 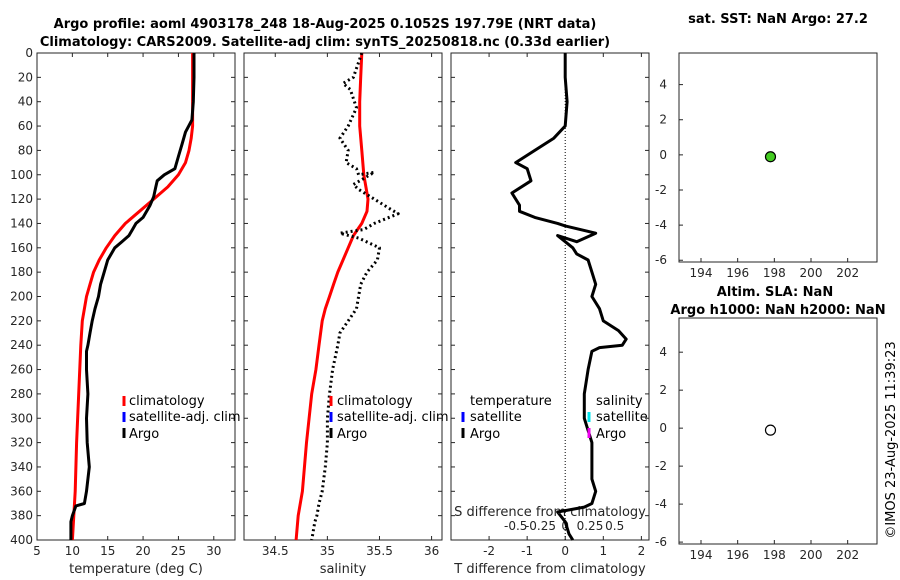 What do you see at coordinates (891, 439) in the screenshot?
I see `timestamp-stamp: ©IMOS 23-Aug-2025 11:39:23` at bounding box center [891, 439].